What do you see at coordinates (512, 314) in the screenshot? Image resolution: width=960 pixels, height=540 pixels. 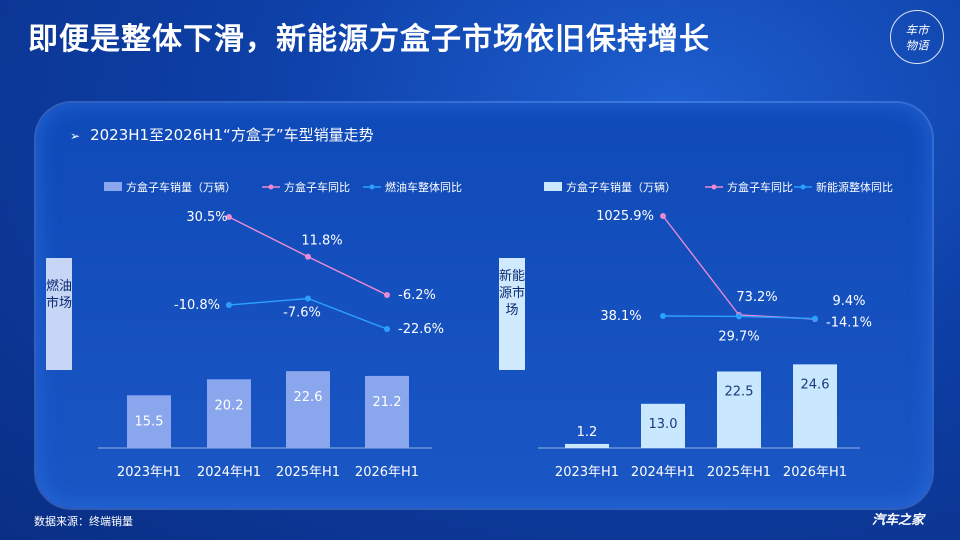 I see `nev-market-label: 新能源市场` at bounding box center [512, 314].